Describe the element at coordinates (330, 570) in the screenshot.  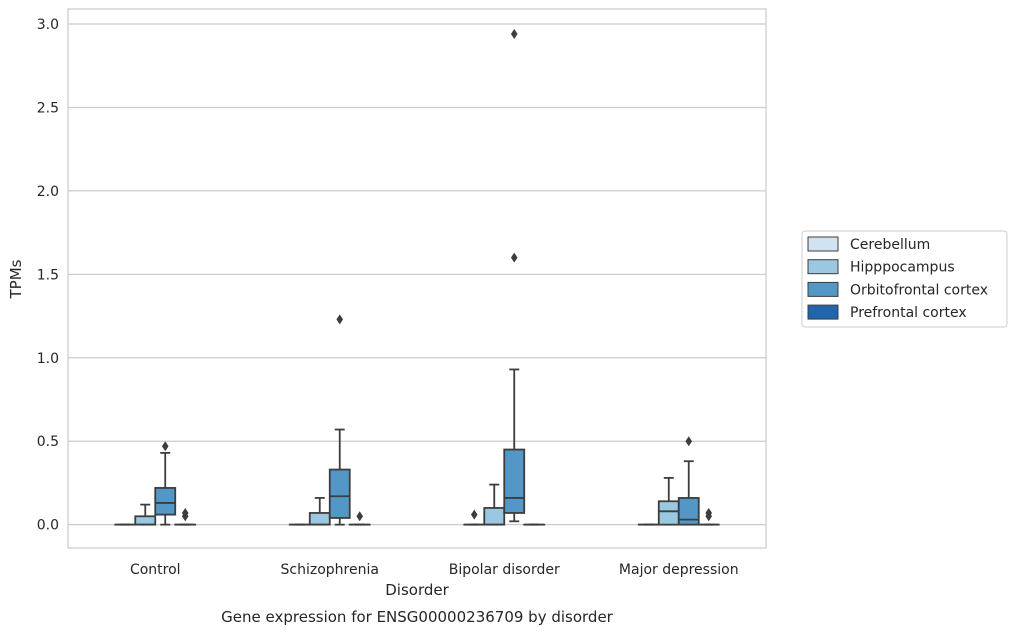
I see `x-tick-label: Schizophrenia` at that location.